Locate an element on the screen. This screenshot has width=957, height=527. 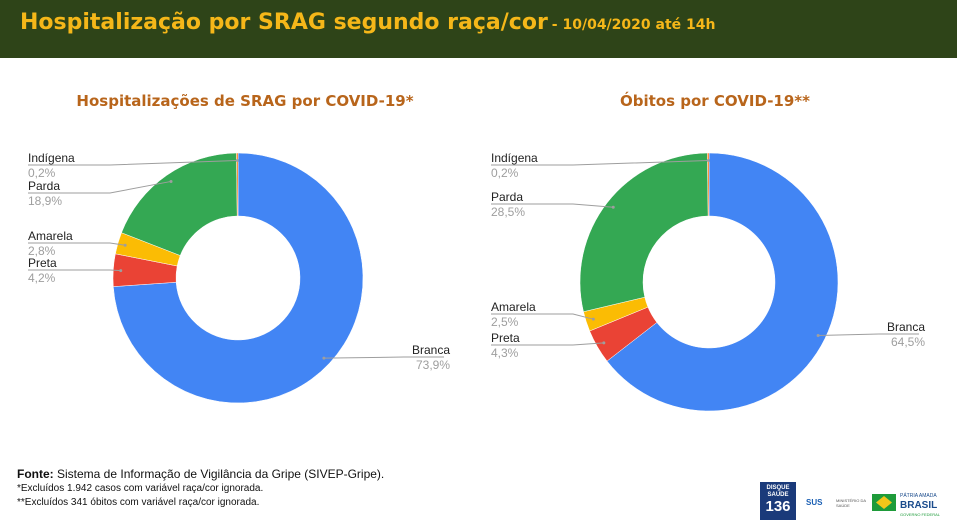
chart2-value-preta: 4,3% is located at coordinates (505, 353).